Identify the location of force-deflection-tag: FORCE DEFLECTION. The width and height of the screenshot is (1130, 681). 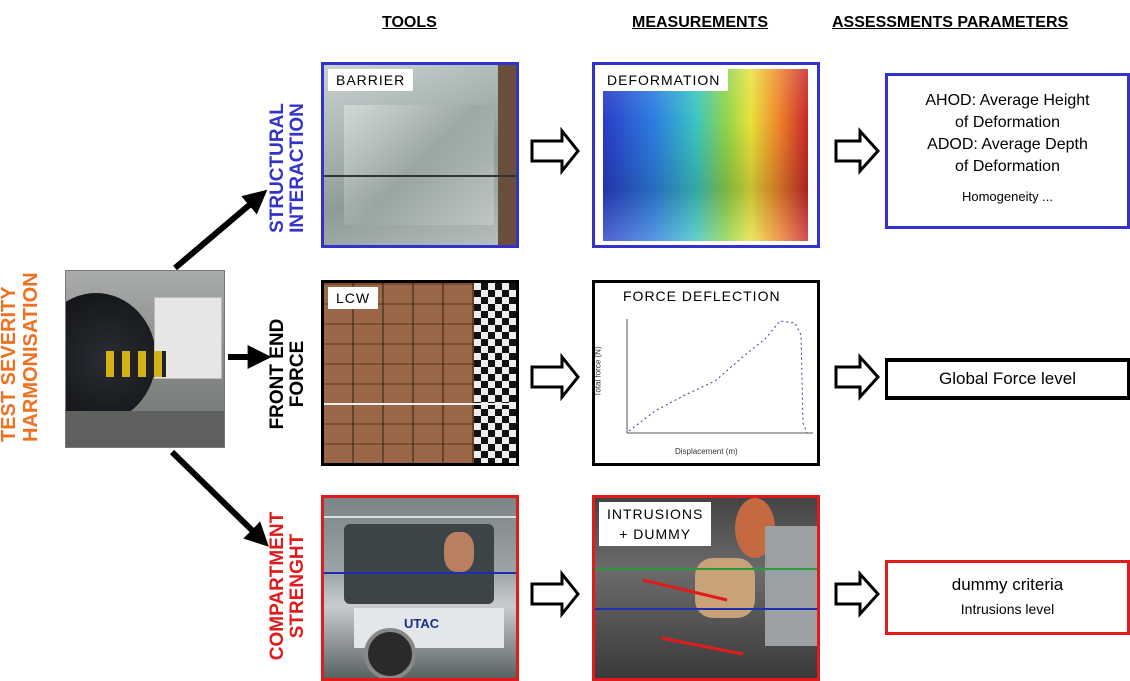
(702, 296).